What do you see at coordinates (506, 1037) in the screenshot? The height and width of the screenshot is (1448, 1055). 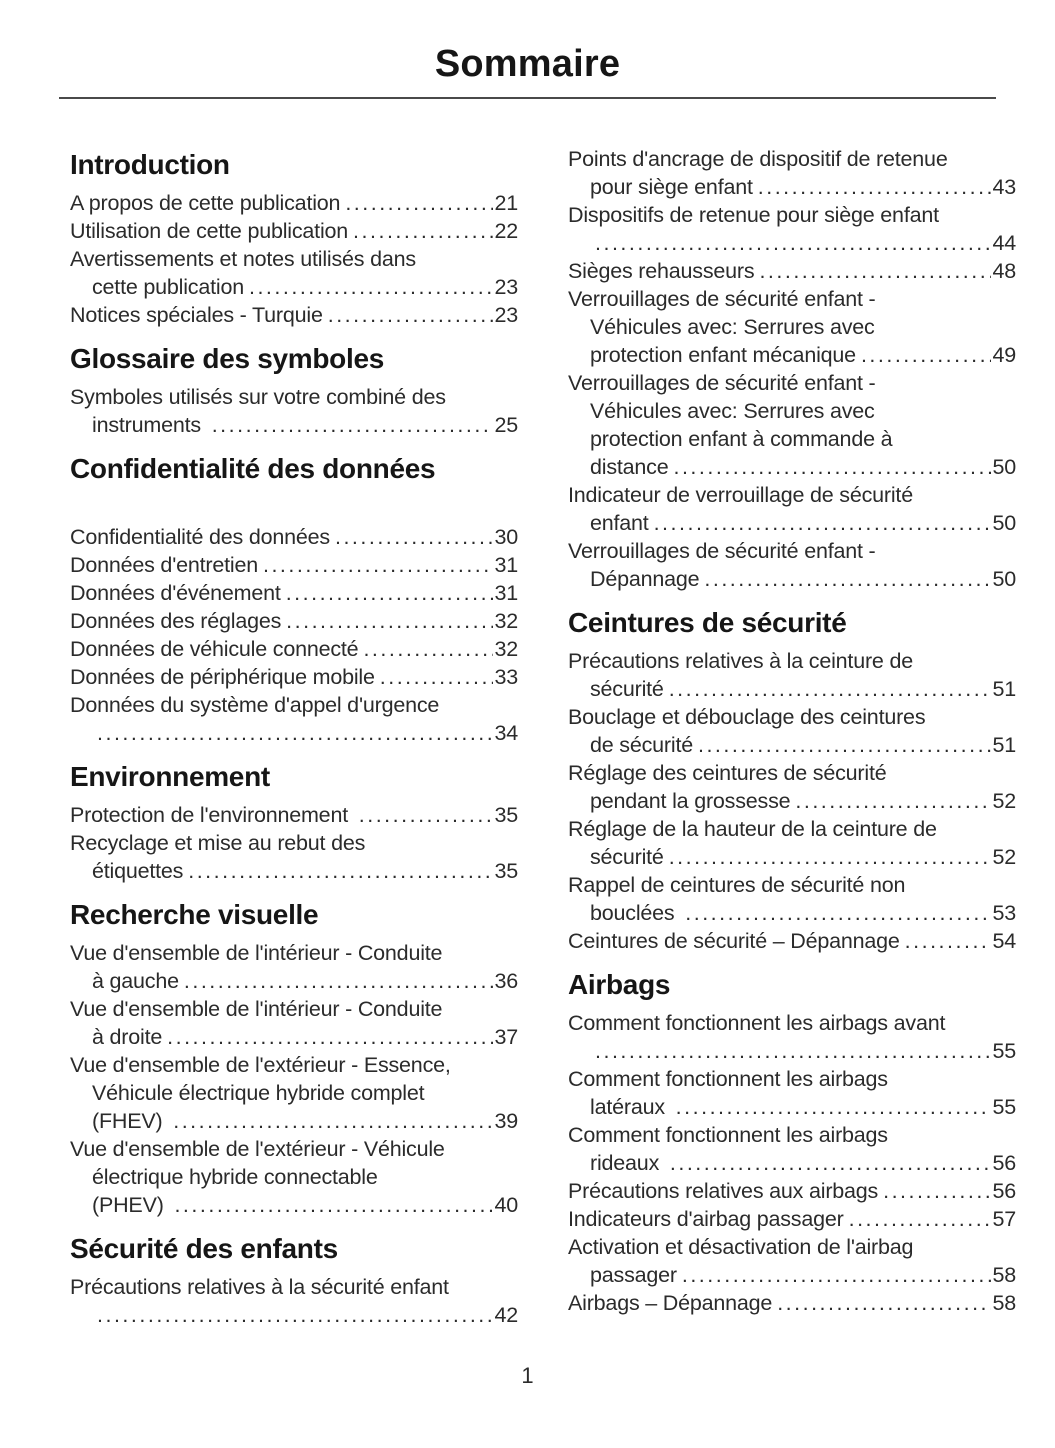 I see `page-ref: 37` at bounding box center [506, 1037].